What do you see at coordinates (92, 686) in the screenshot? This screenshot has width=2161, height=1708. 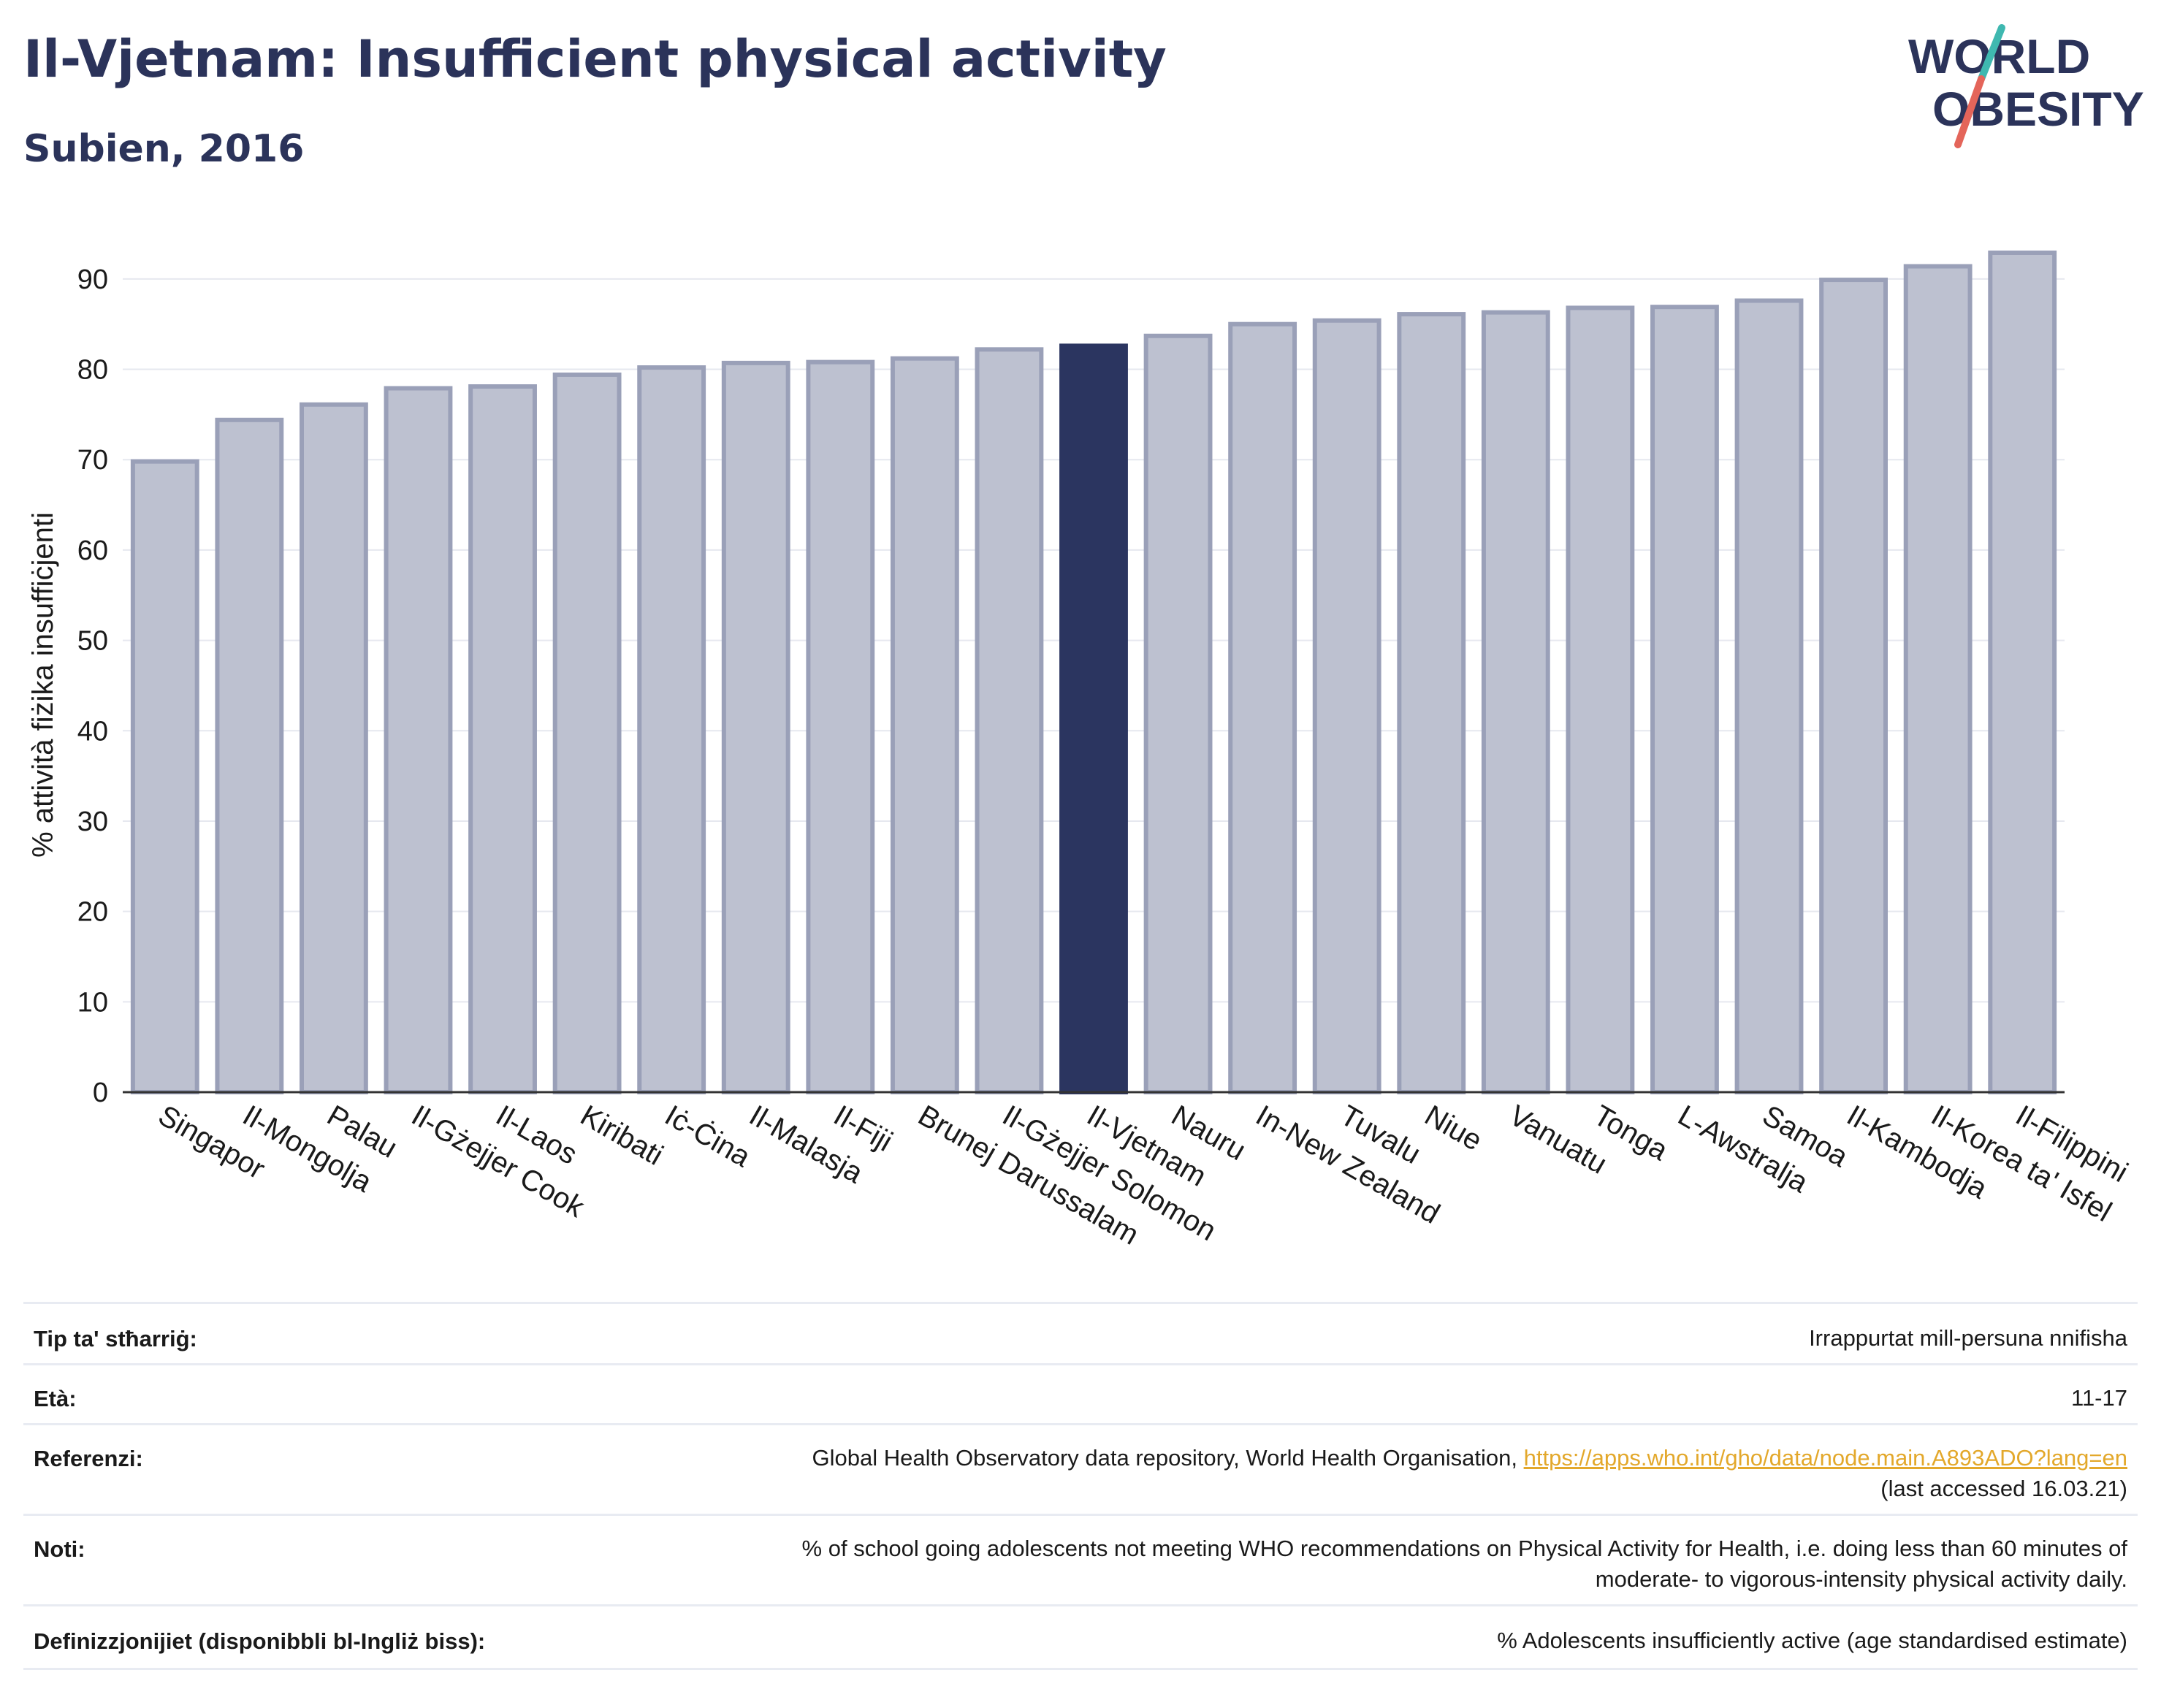 I see `y-axis-ticks: 0 10 20 30 40 50 60 70 80 90` at bounding box center [92, 686].